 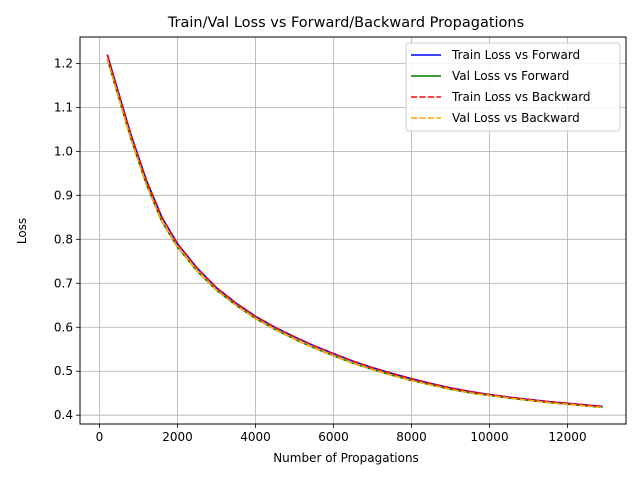 What do you see at coordinates (521, 97) in the screenshot?
I see `legend-label-2: Train Loss vs Backward` at bounding box center [521, 97].